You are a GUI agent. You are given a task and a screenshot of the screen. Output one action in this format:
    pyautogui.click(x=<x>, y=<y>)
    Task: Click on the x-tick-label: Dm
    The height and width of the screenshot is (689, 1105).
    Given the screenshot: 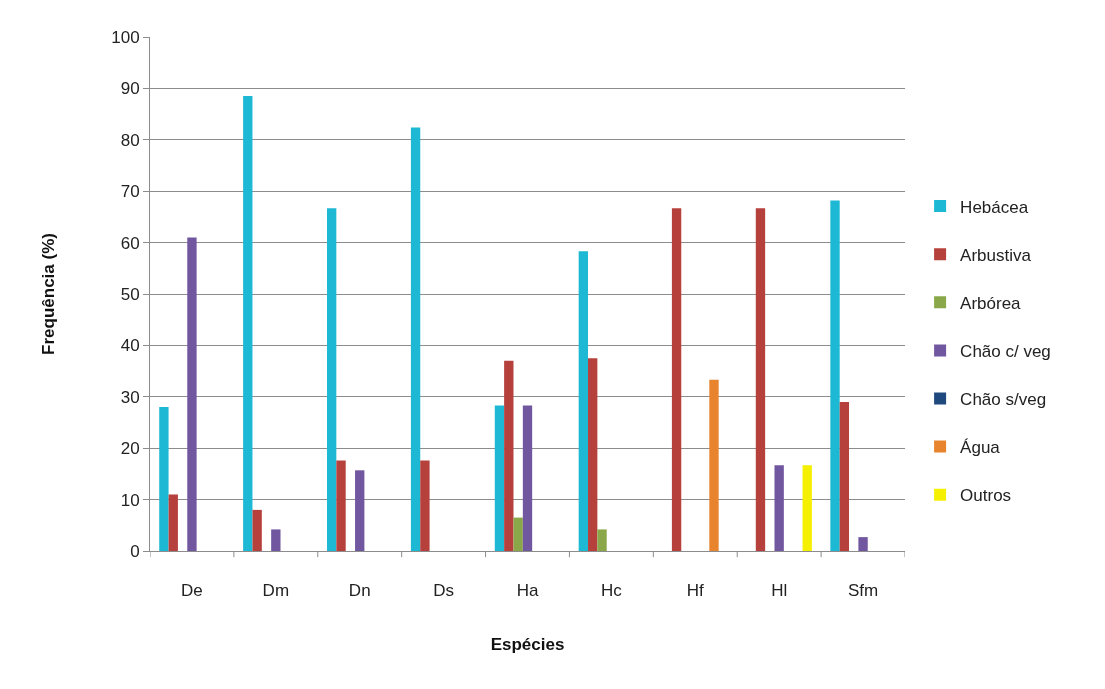 What is the action you would take?
    pyautogui.click(x=276, y=591)
    